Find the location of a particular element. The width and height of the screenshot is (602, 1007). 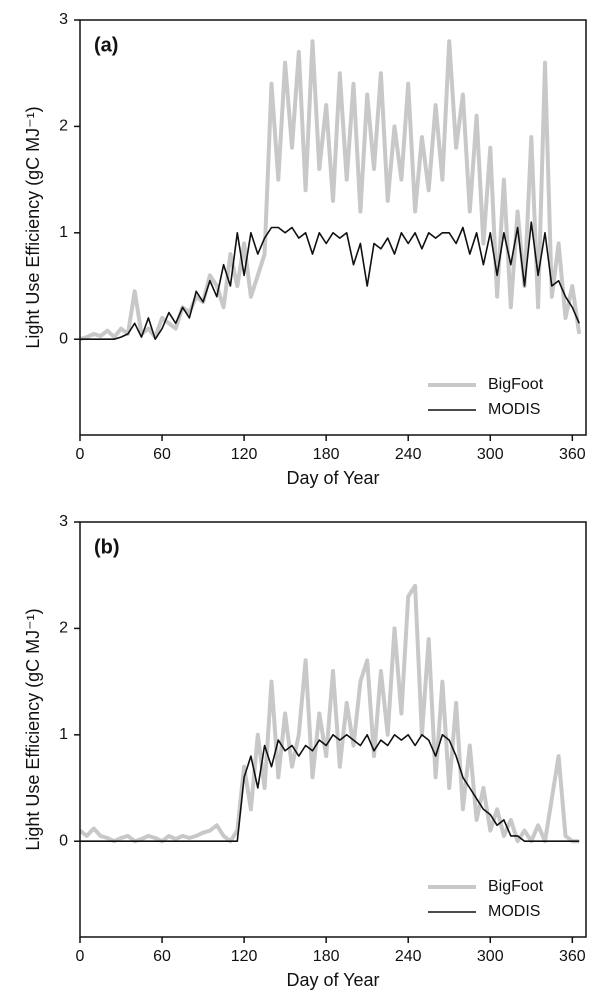

panel-label: (b) is located at coordinates (107, 547).